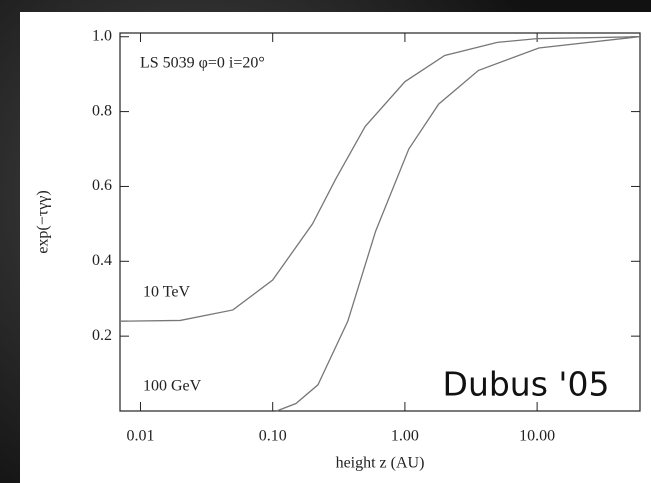 This screenshot has height=483, width=651. Describe the element at coordinates (380, 463) in the screenshot. I see `x-axis-label: height z (AU)` at that location.